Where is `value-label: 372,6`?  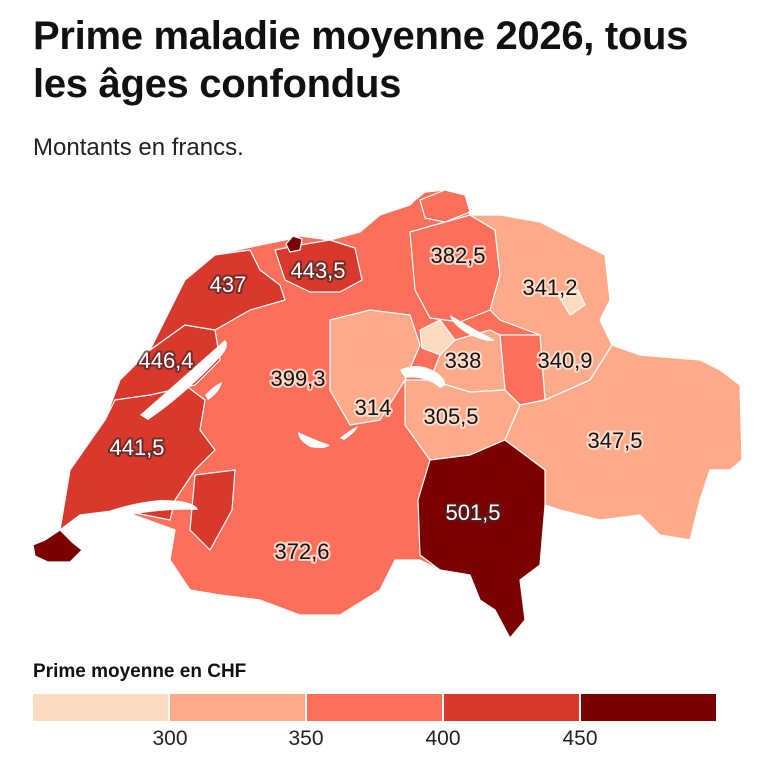 value-label: 372,6 is located at coordinates (301, 551).